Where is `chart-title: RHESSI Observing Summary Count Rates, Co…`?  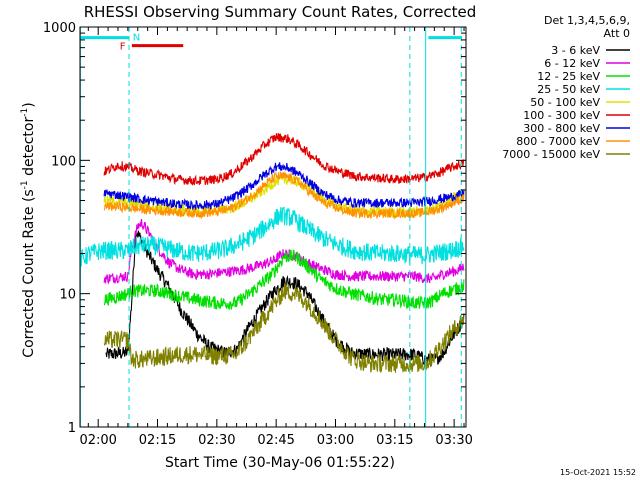
chart-title: RHESSI Observing Summary Count Rates, Co… is located at coordinates (280, 12).